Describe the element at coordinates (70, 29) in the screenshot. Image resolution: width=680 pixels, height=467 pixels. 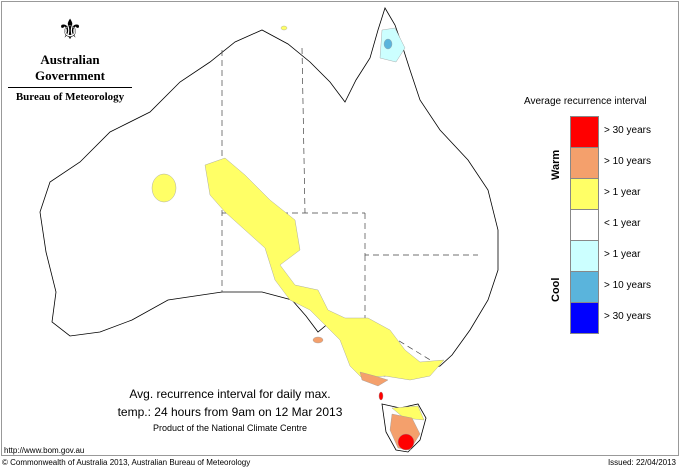
I see `coat-of-arms-icon: ⚜` at that location.